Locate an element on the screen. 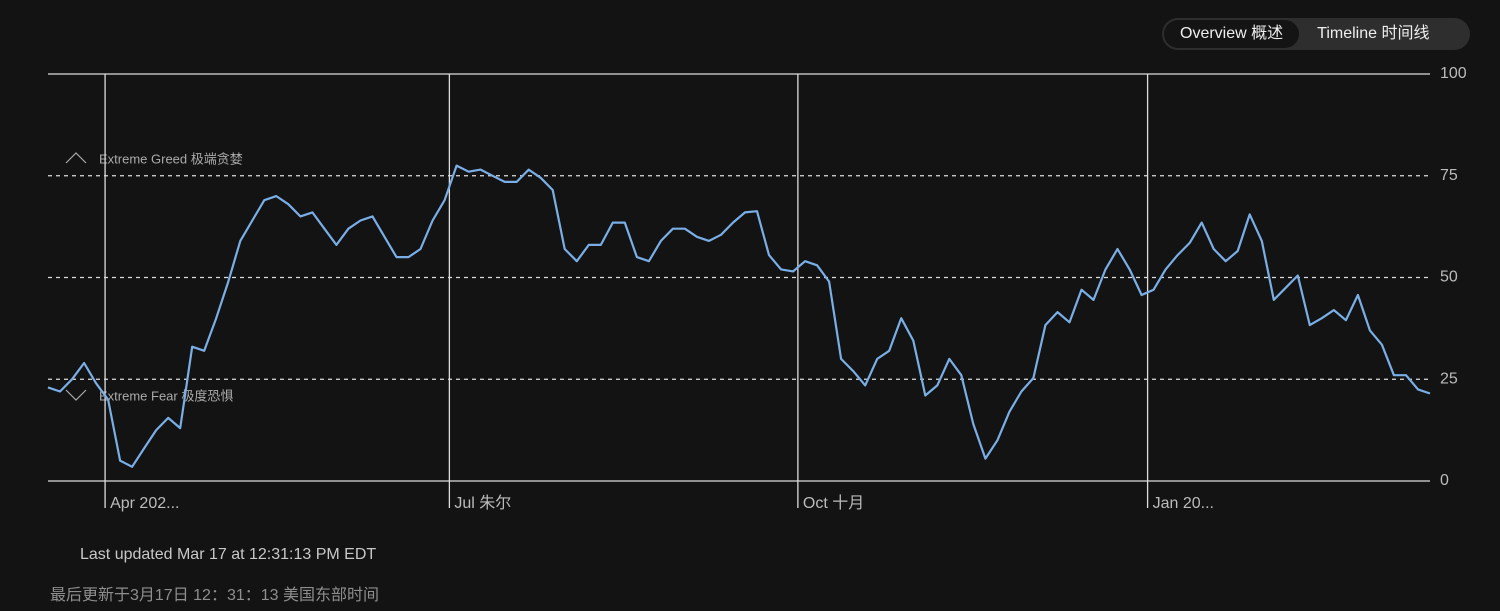  y-tick-label: 0 is located at coordinates (1444, 480).